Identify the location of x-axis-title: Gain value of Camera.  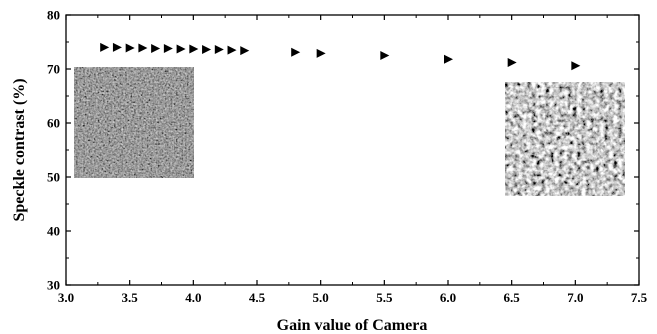
(352, 325).